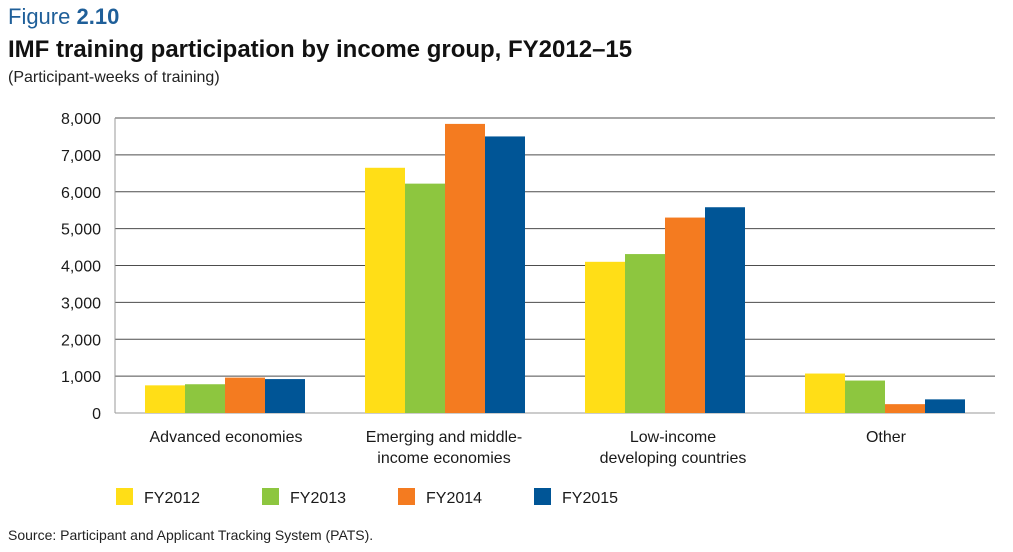  Describe the element at coordinates (886, 437) in the screenshot. I see `category-label: Other` at that location.